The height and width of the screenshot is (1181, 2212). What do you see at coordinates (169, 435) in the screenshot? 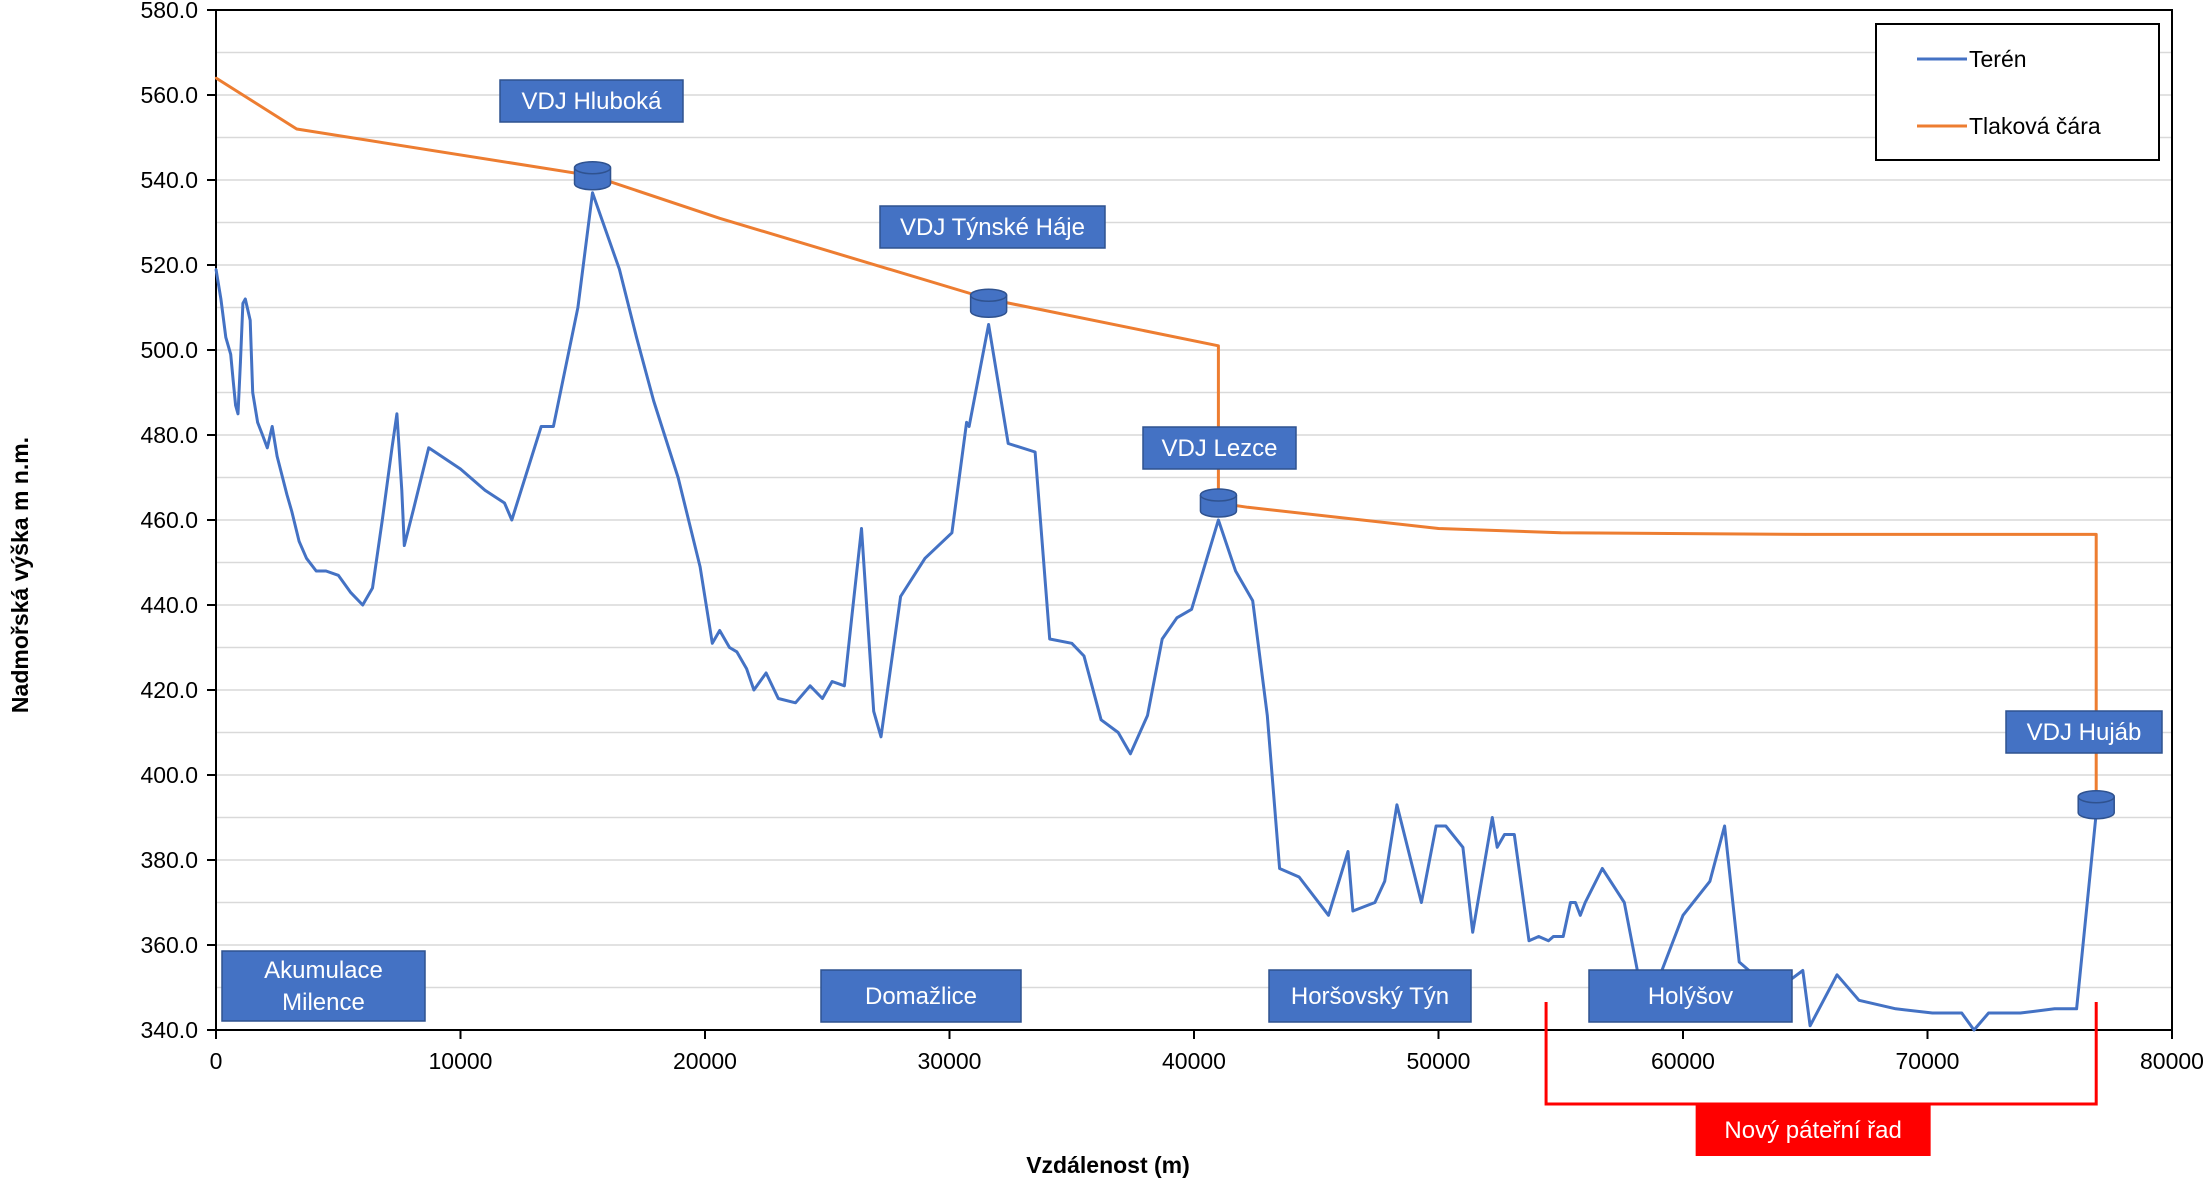
I see `y-tick-label: 480.0` at bounding box center [169, 435].